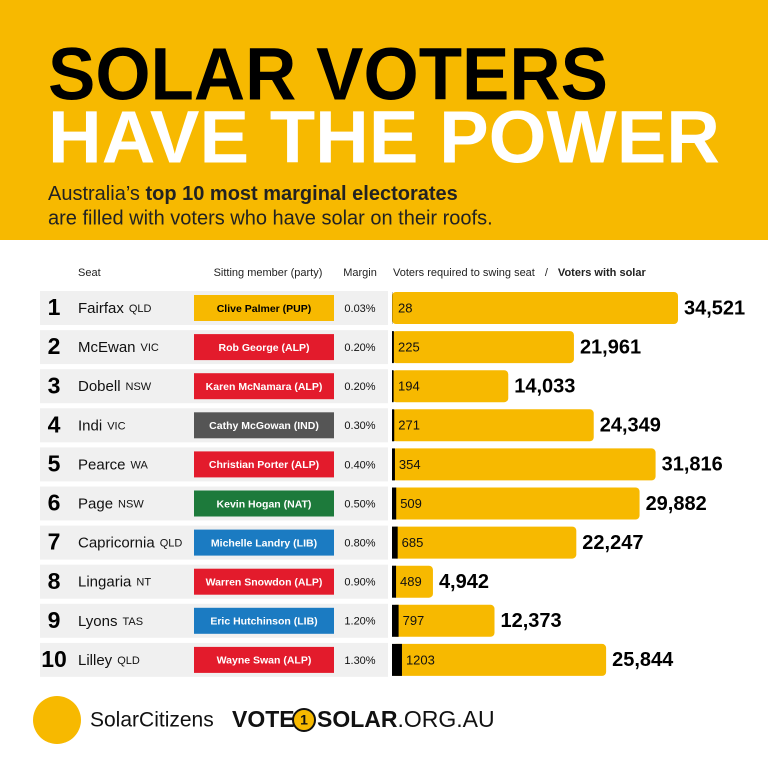 The width and height of the screenshot is (768, 768). I want to click on member: Cathy McGowan (IND), so click(264, 426).